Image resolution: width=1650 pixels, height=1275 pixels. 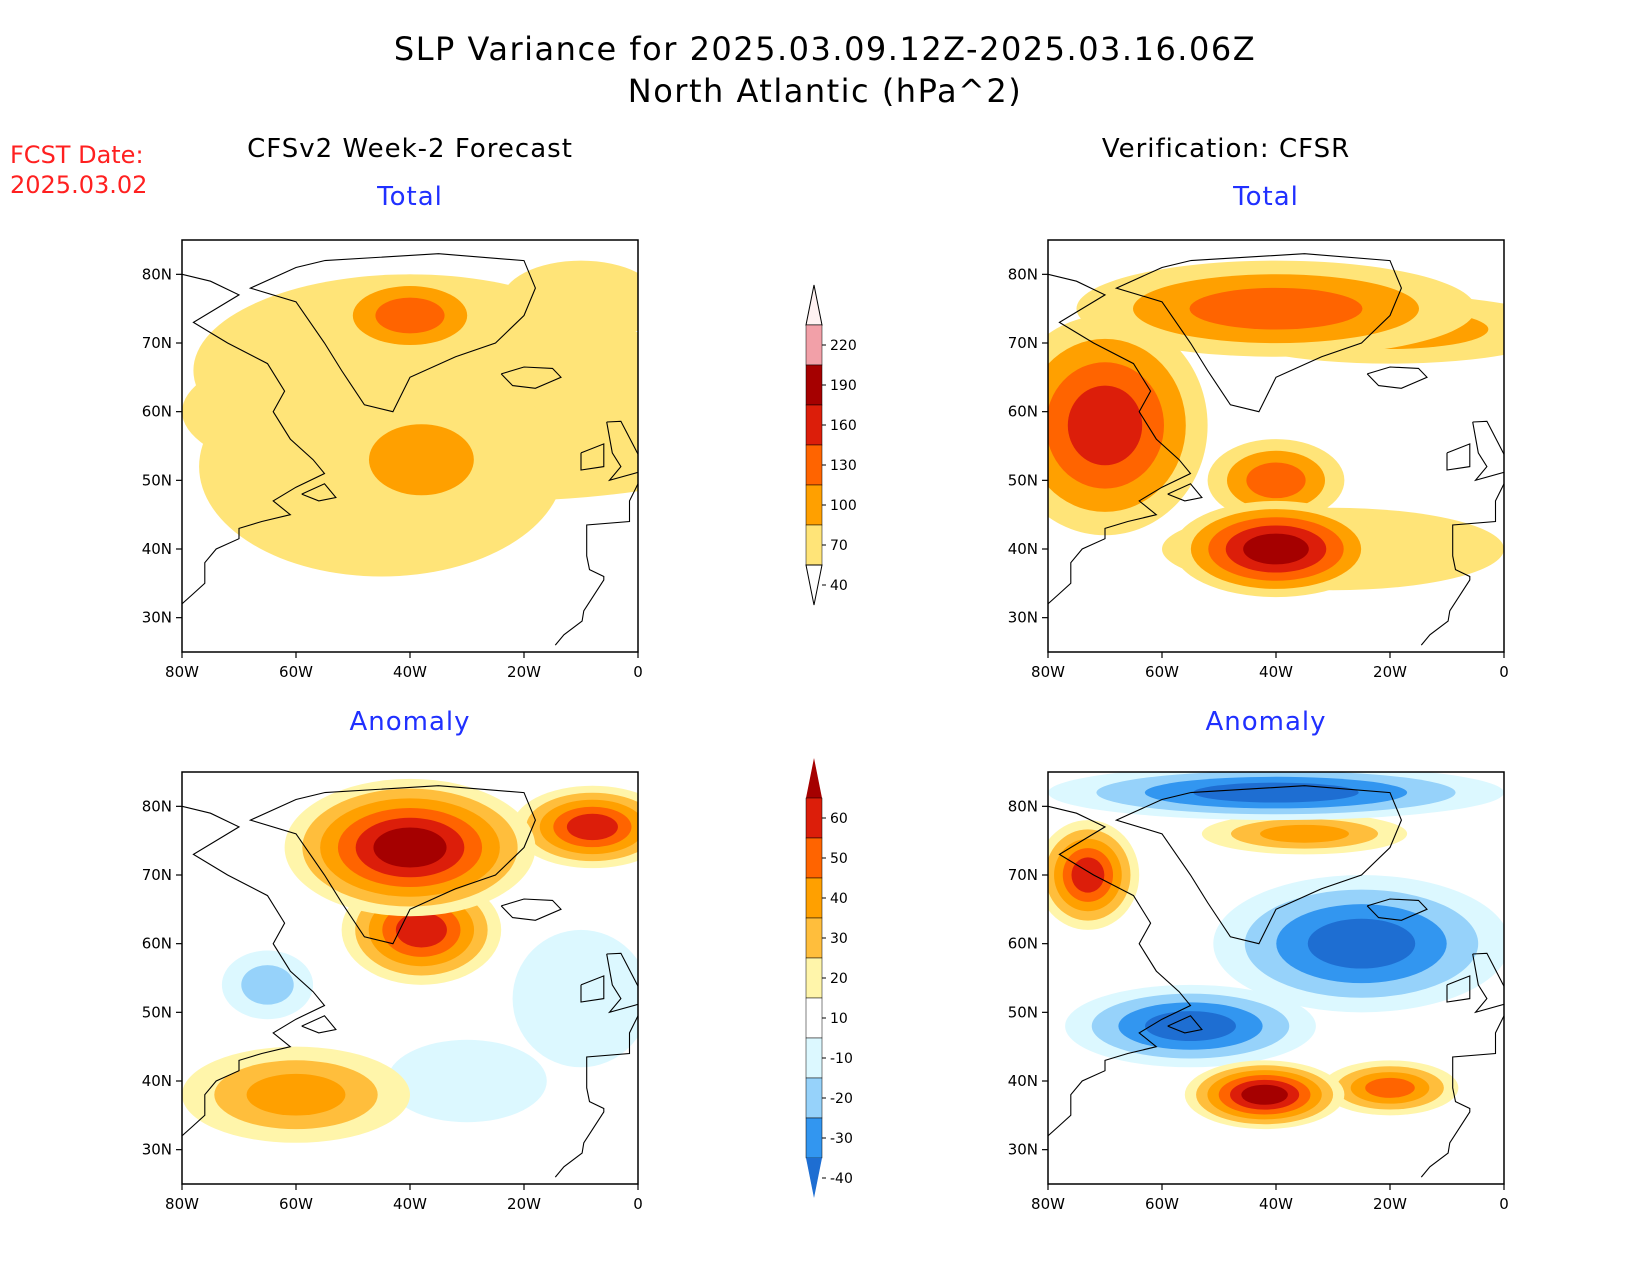 I want to click on verif-total-ytick-label-4: 40N, so click(x=1023, y=549).